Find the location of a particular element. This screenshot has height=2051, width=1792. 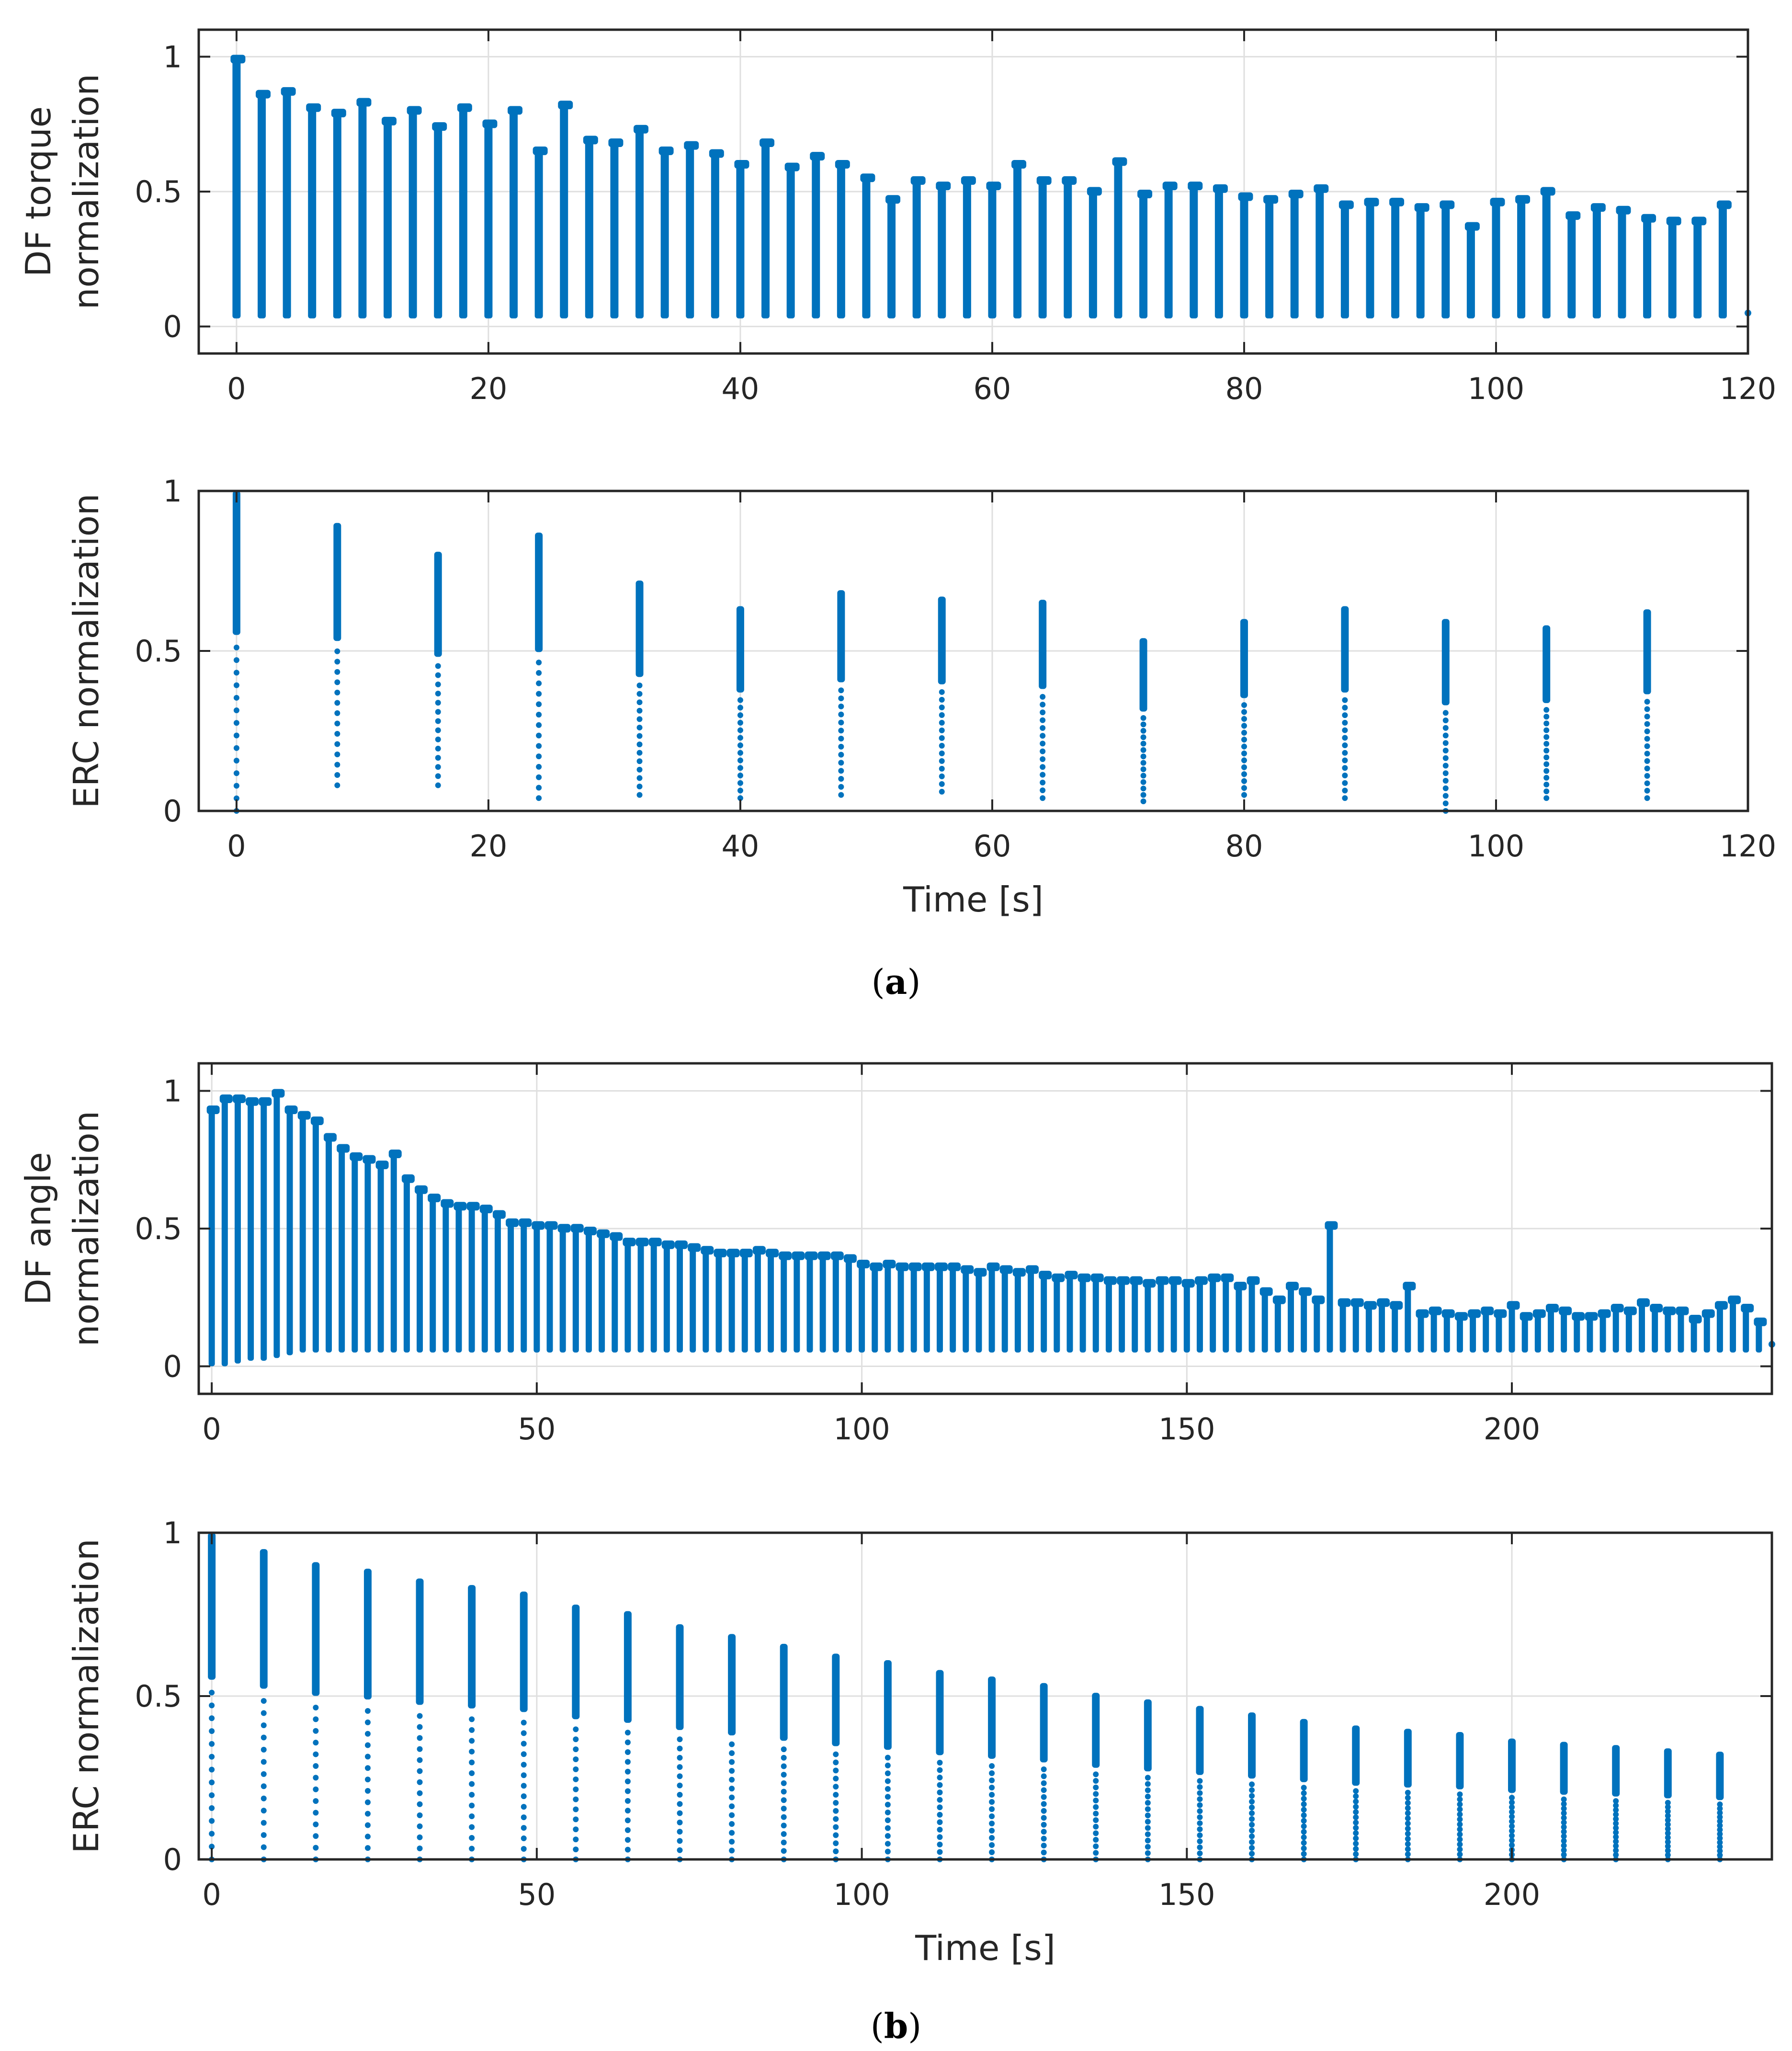

y-axis-label: normalization is located at coordinates (86, 191).